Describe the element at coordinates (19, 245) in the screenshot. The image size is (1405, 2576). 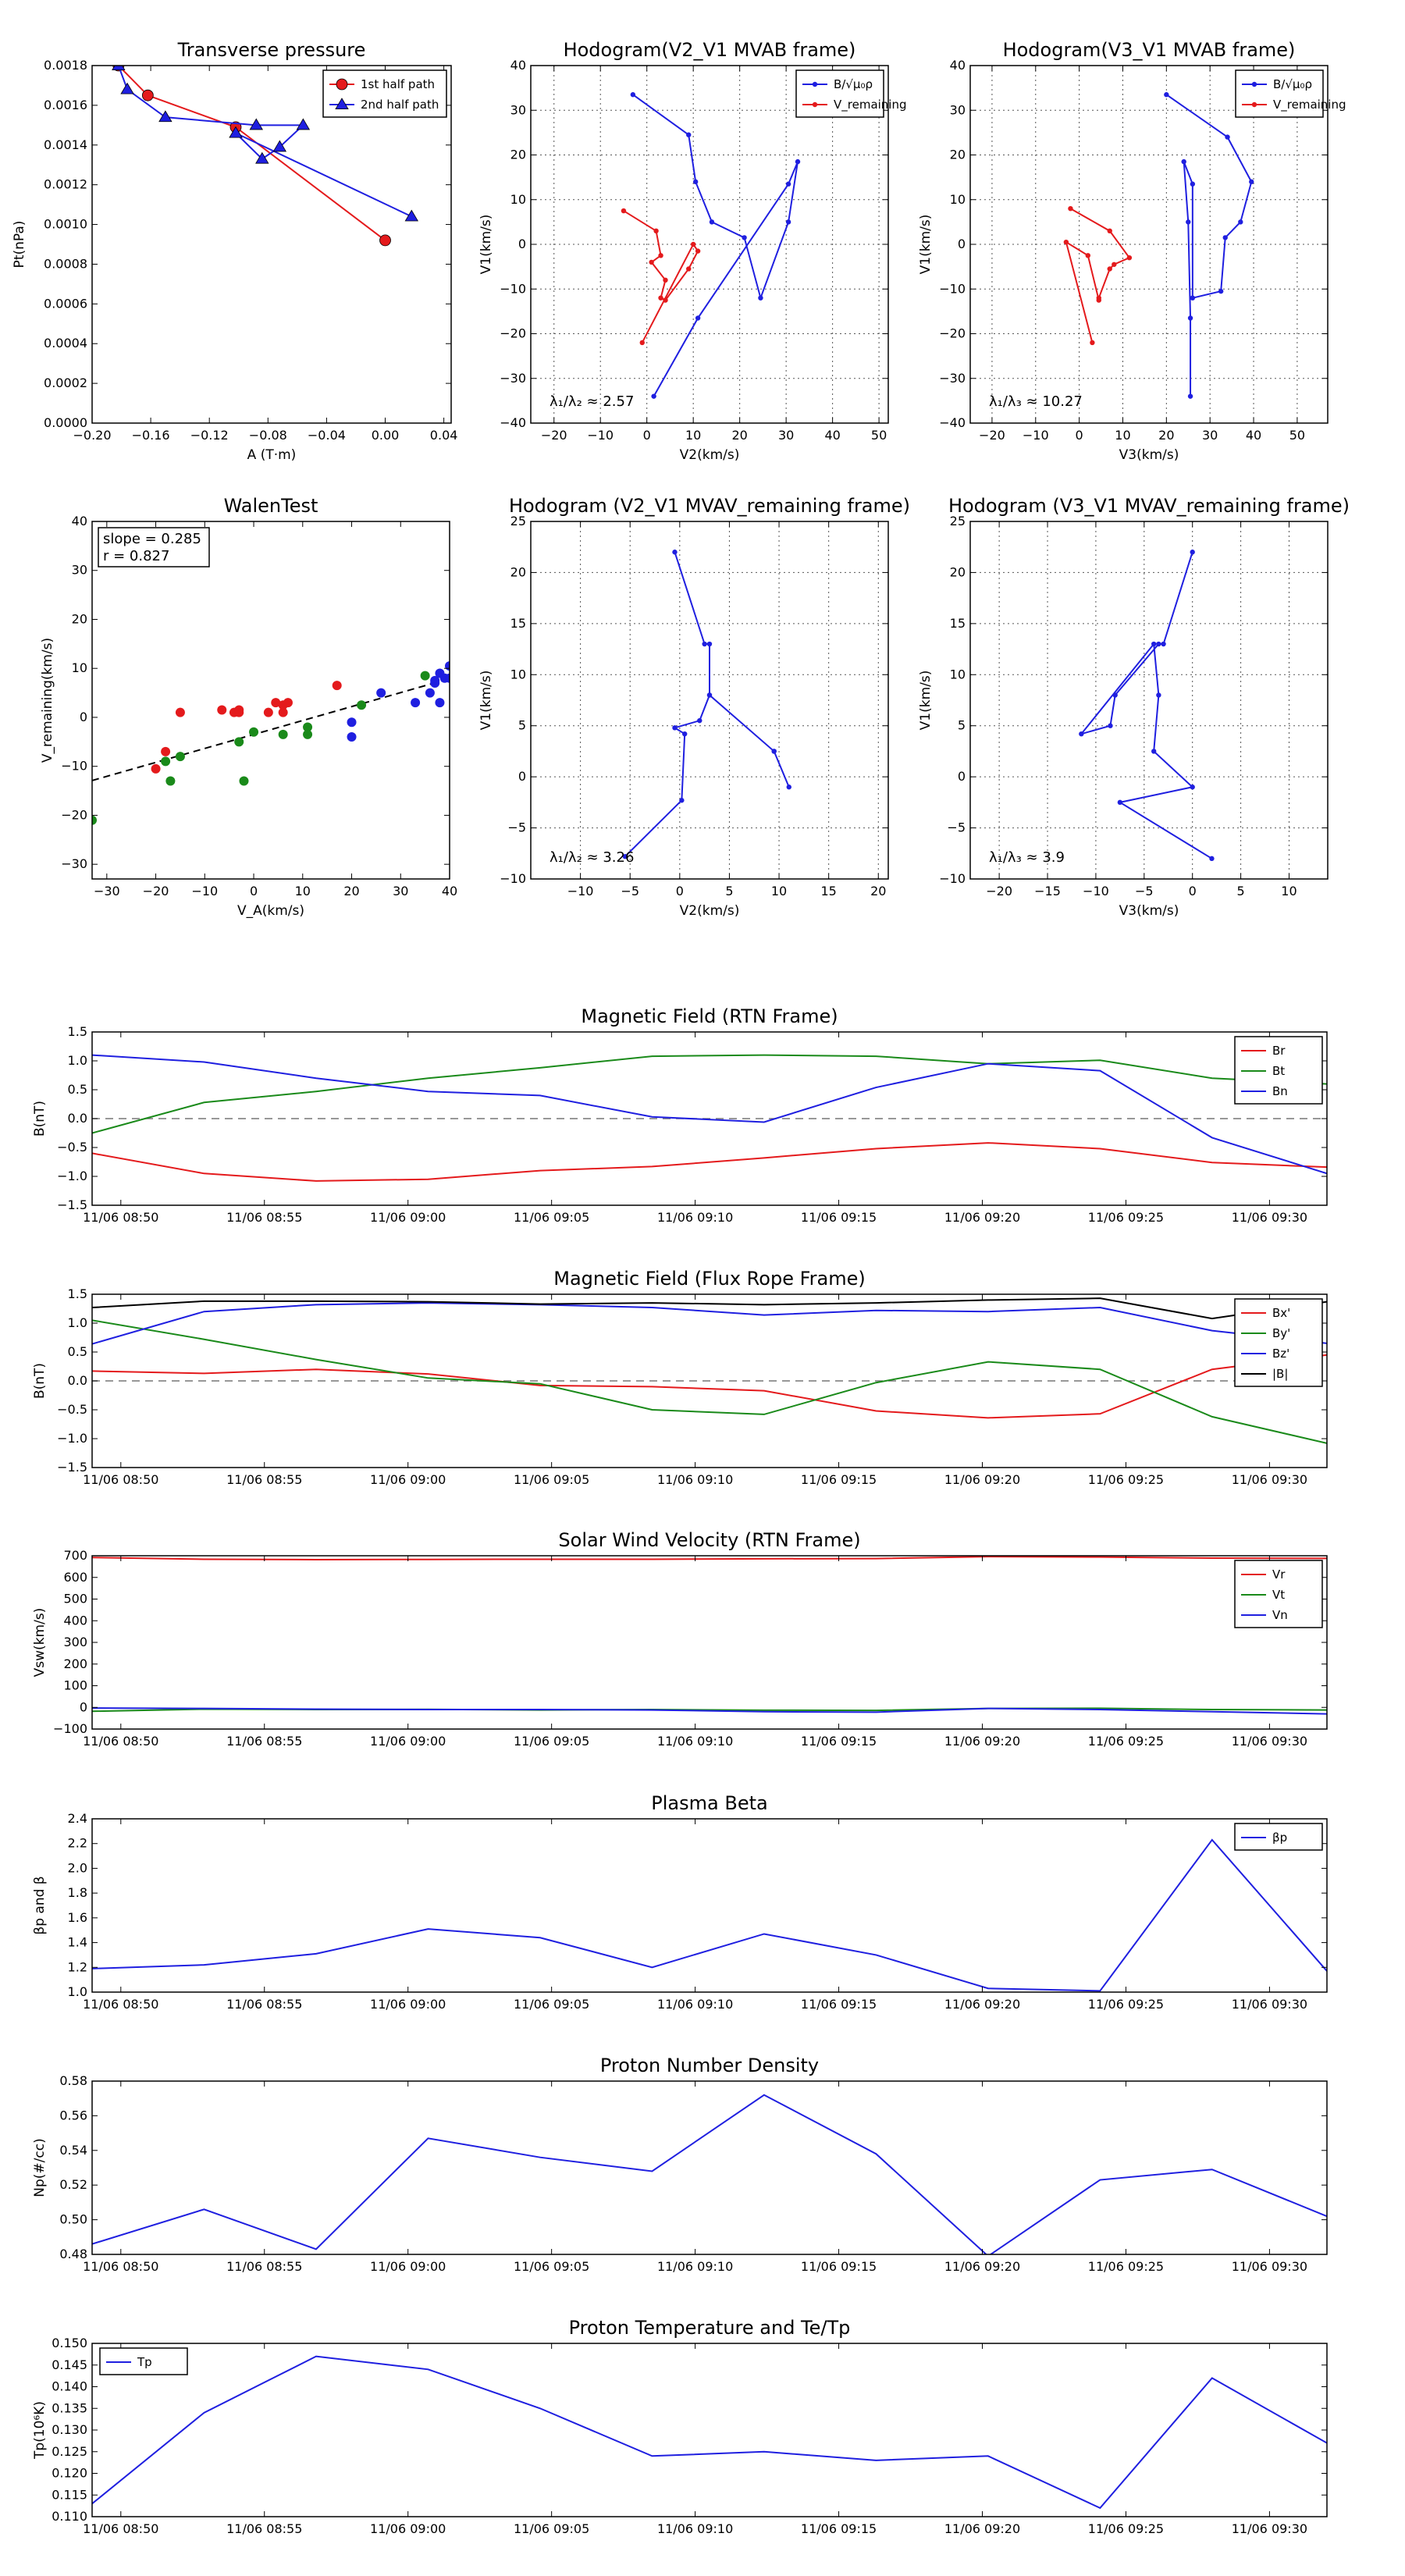
I see `y-axis-label: Pt(nPa)` at that location.